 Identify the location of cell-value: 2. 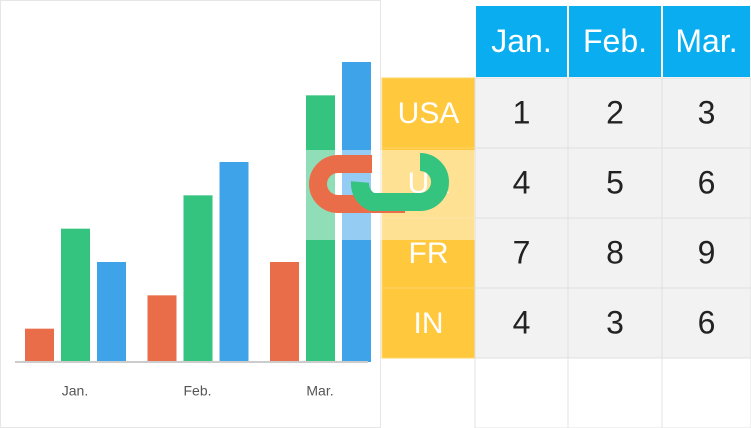
(615, 112).